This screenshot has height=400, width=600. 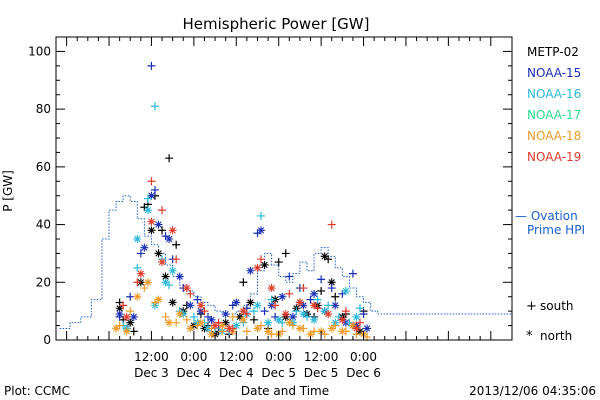 What do you see at coordinates (47, 340) in the screenshot?
I see `y-tick-label: 0` at bounding box center [47, 340].